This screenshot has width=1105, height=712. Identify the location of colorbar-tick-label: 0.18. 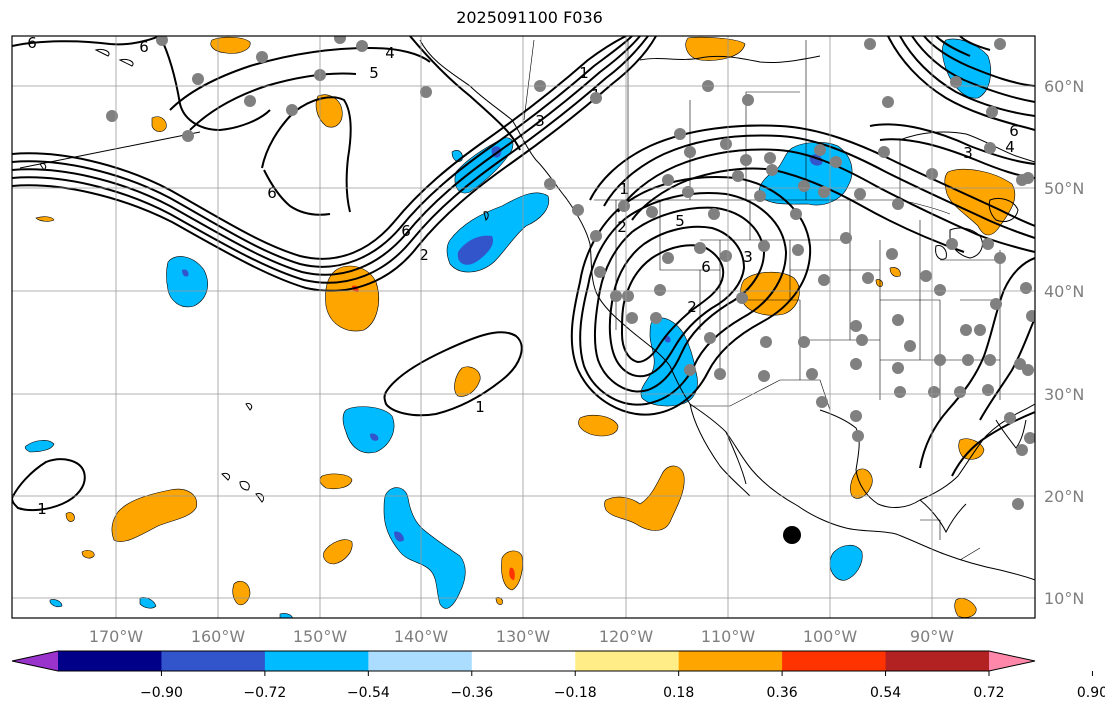
(678, 693).